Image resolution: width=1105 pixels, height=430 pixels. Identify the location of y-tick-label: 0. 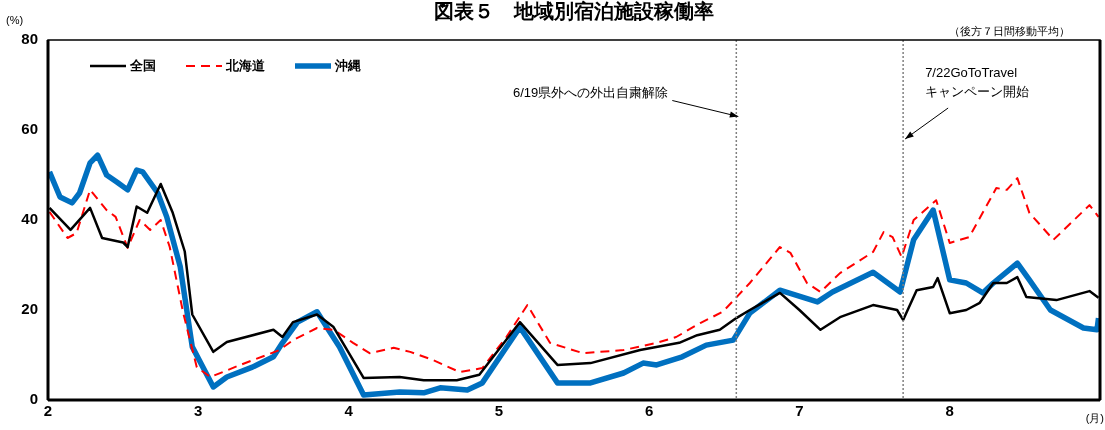
(33, 399).